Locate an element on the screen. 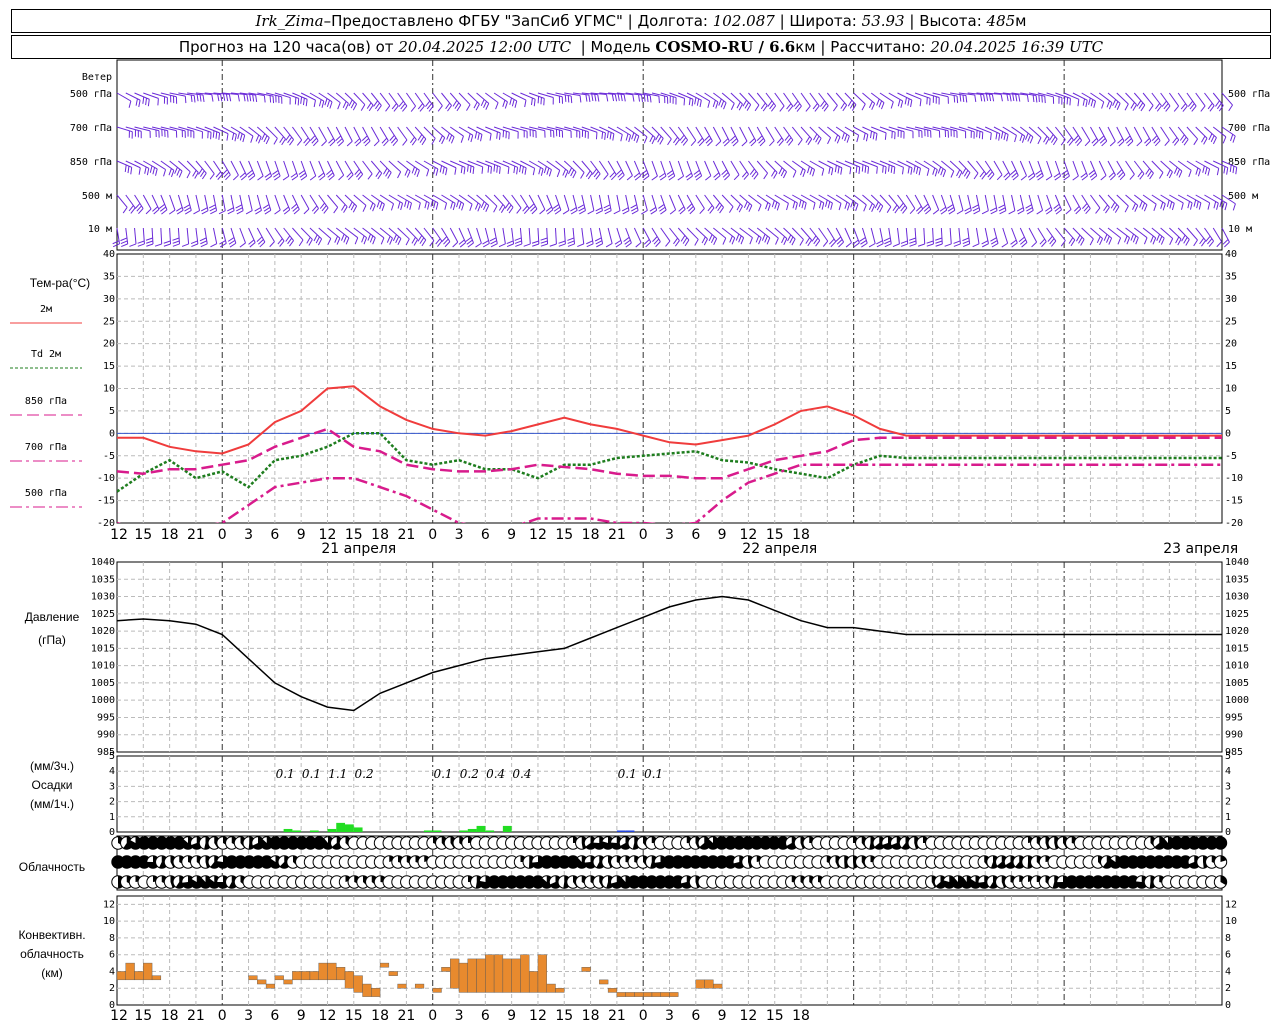 The width and height of the screenshot is (1280, 1024). station-name: Irk_Zima is located at coordinates (289, 21).